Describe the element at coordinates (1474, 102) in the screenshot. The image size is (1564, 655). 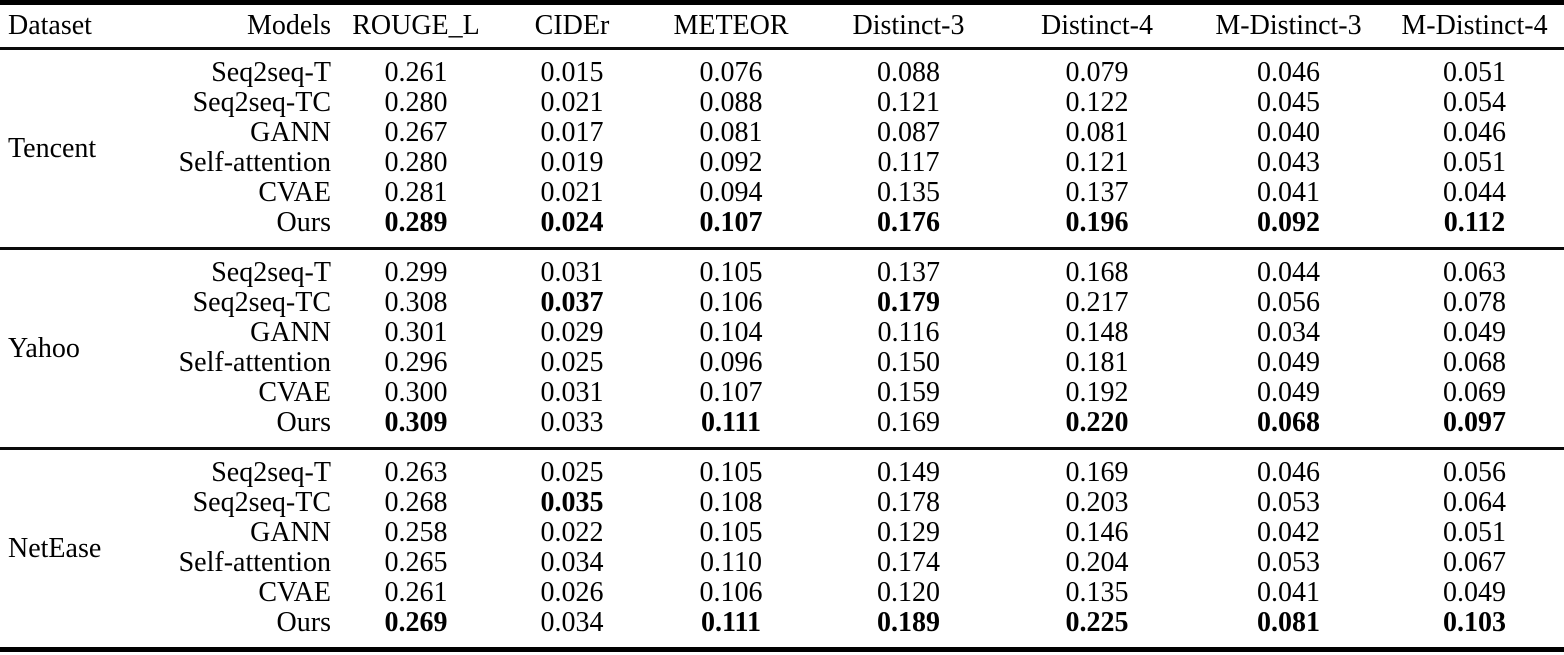
I see `value-cell: 0.054` at that location.